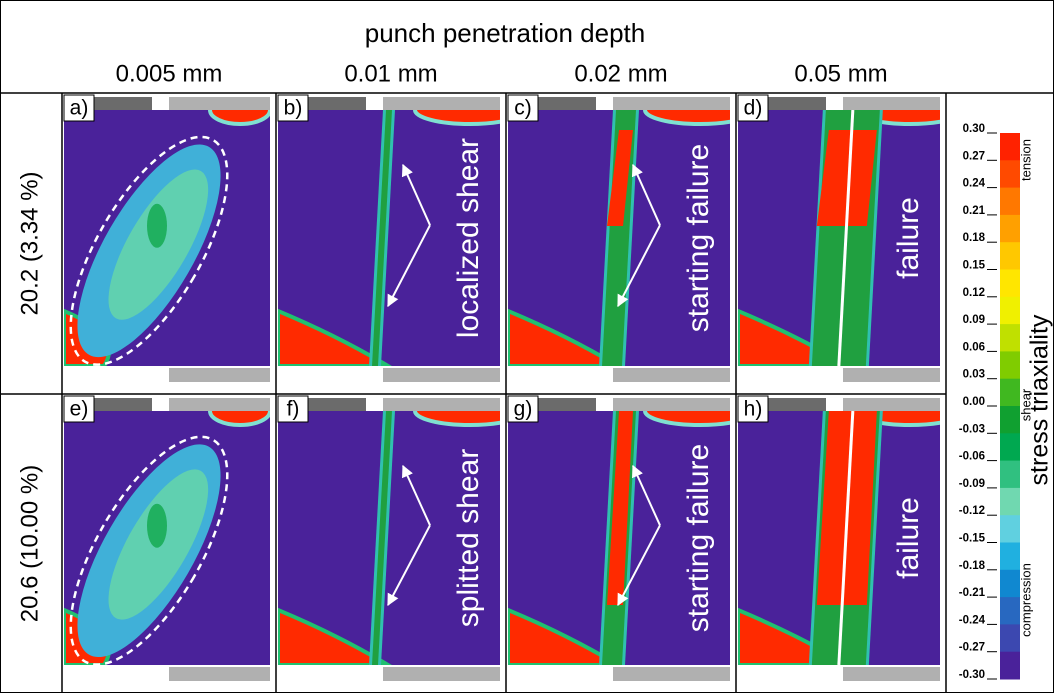  What do you see at coordinates (293, 108) in the screenshot?
I see `panel-label: b)` at bounding box center [293, 108].